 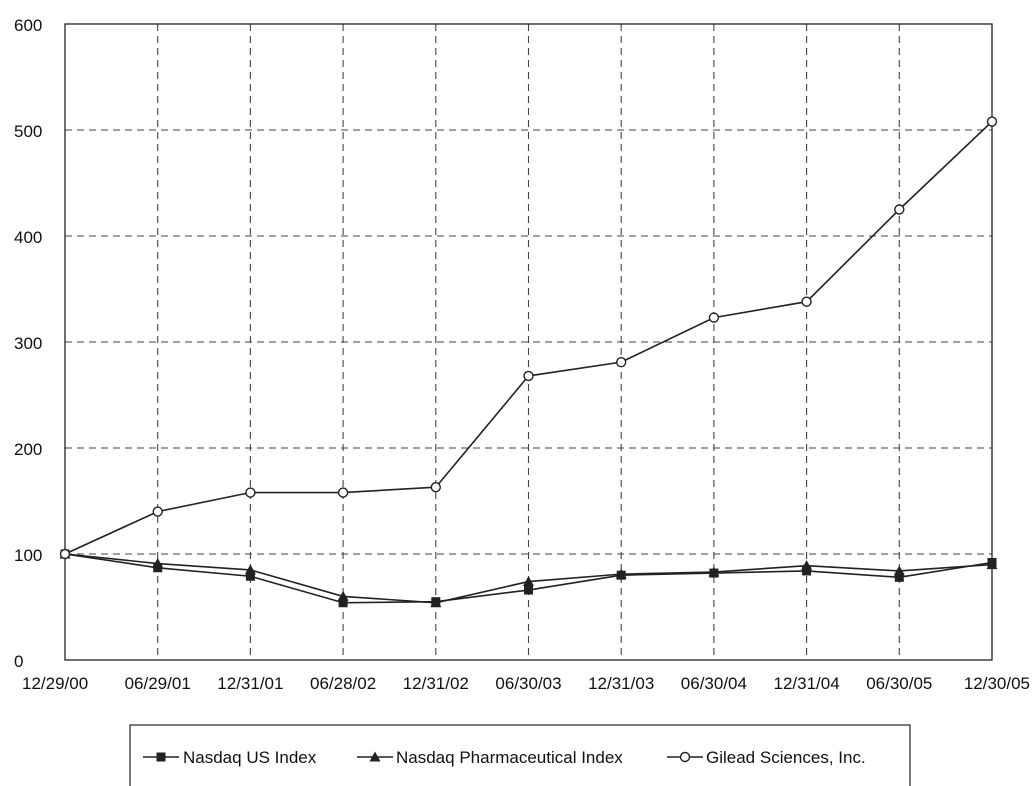 I want to click on x-tick-label: 12/30/05, so click(x=997, y=683).